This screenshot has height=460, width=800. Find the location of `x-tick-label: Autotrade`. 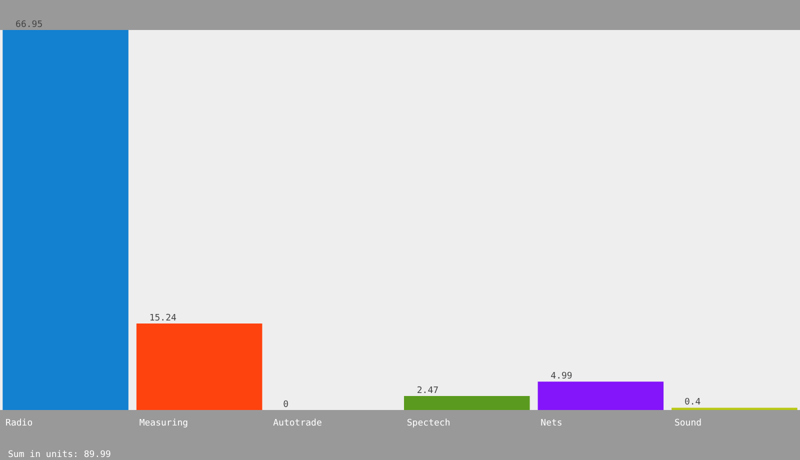

x-tick-label: Autotrade is located at coordinates (297, 423).